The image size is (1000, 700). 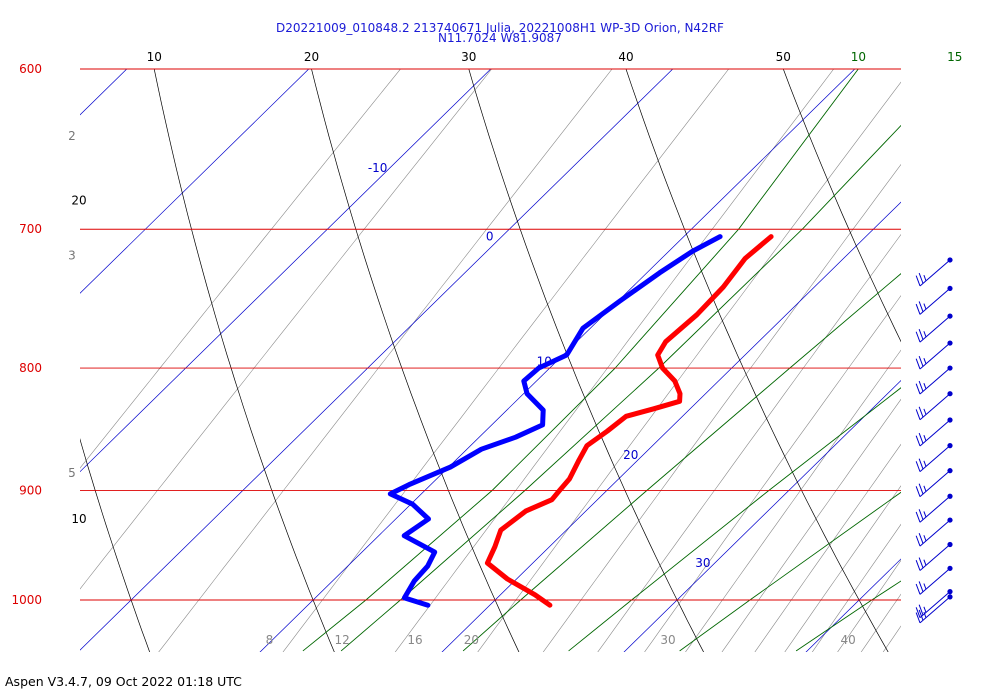 What do you see at coordinates (378, 168) in the screenshot?
I see `isotherm-label: -10` at bounding box center [378, 168].